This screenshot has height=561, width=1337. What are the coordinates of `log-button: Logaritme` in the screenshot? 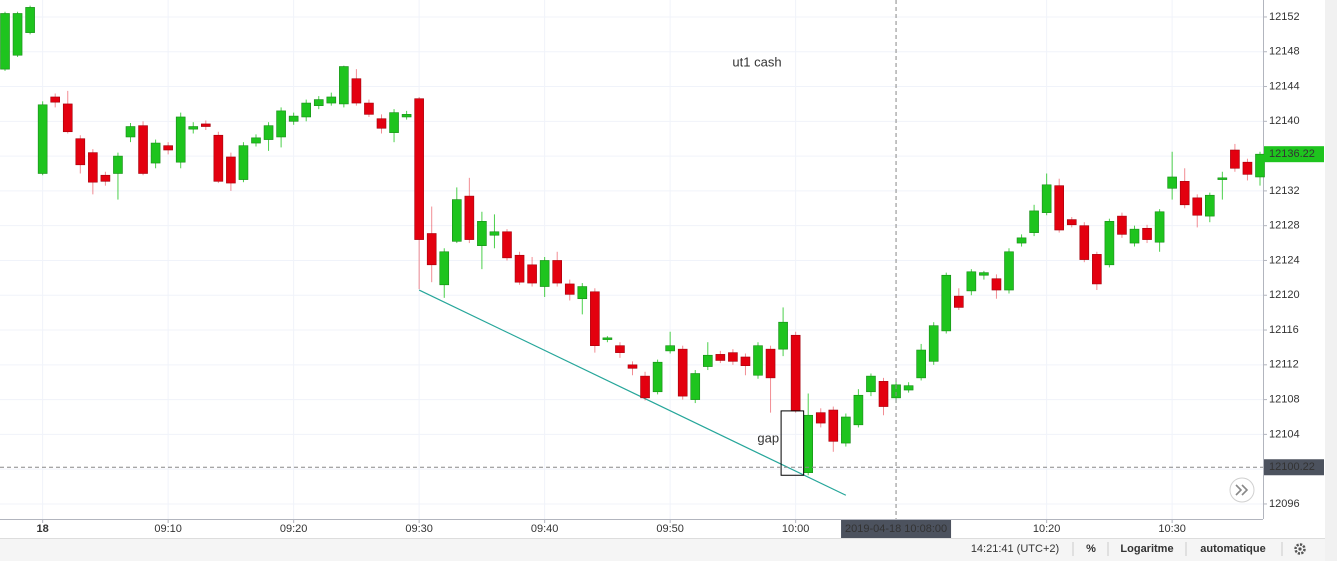 It's located at (1146, 549).